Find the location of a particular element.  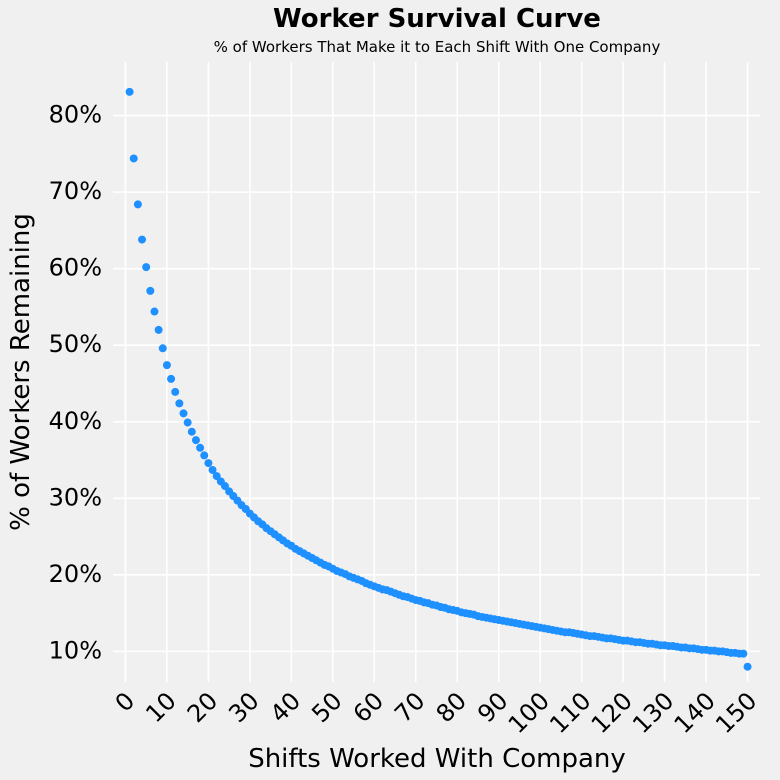

y-tick-labels: 10% 20% 30% 40% 50% 60% 70% 80% is located at coordinates (75, 383).